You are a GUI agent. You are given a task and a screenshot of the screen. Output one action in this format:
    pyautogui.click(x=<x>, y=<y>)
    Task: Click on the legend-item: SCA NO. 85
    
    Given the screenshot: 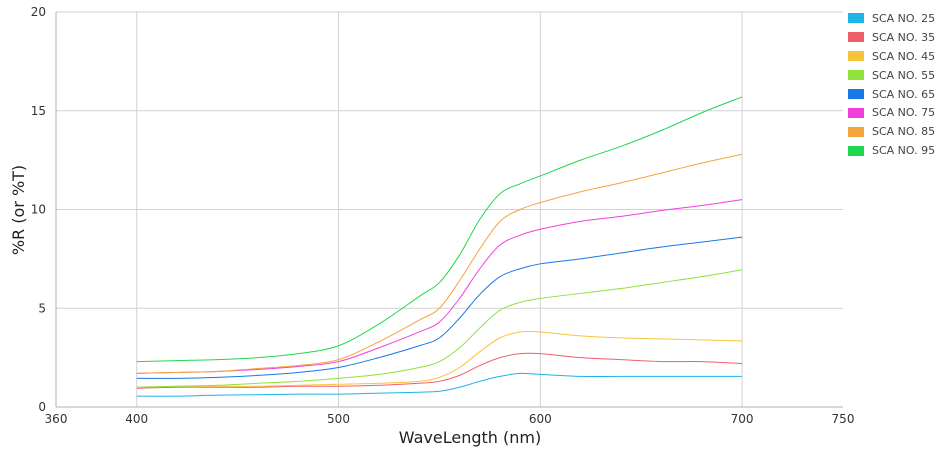 What is the action you would take?
    pyautogui.click(x=898, y=131)
    